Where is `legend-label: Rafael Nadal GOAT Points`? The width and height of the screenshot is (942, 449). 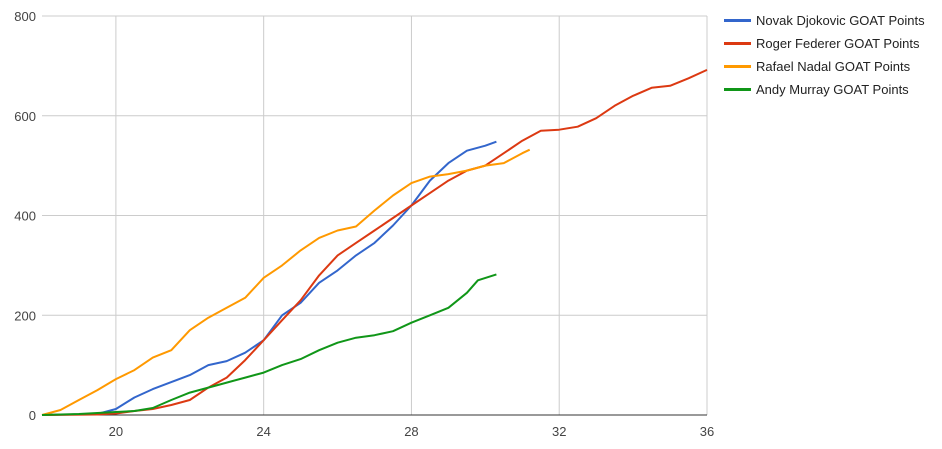
legend-label: Rafael Nadal GOAT Points is located at coordinates (833, 66).